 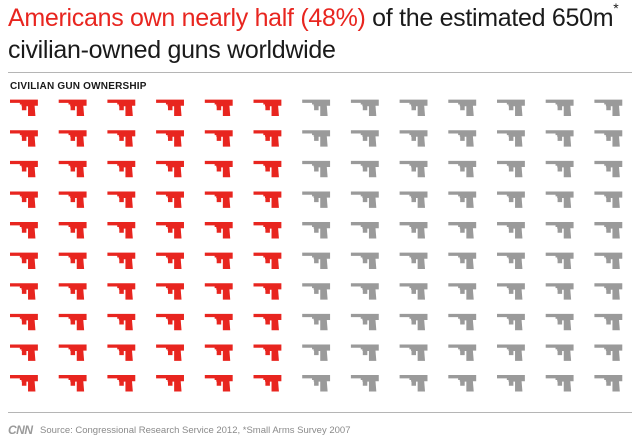 What do you see at coordinates (20, 430) in the screenshot?
I see `cnn-logo: CNN` at bounding box center [20, 430].